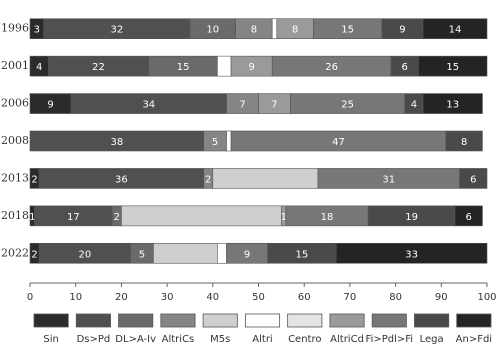 The height and width of the screenshot is (348, 500). Describe the element at coordinates (304, 297) in the screenshot. I see `x-tick-label: 60` at that location.